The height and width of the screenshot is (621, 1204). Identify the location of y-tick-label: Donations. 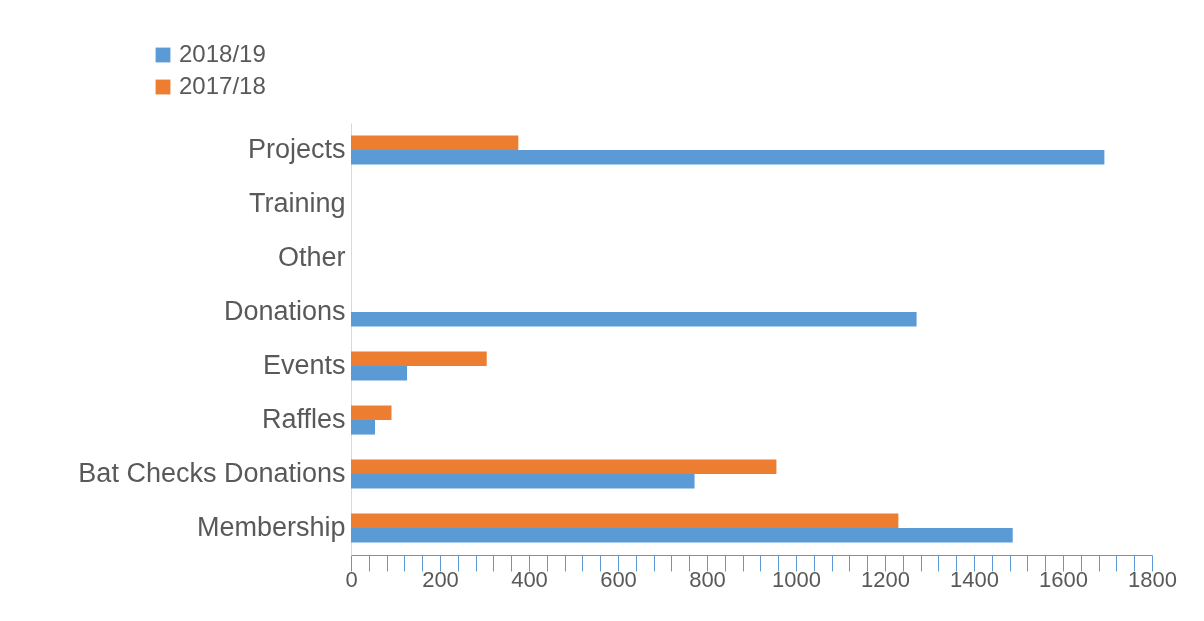
(284, 311).